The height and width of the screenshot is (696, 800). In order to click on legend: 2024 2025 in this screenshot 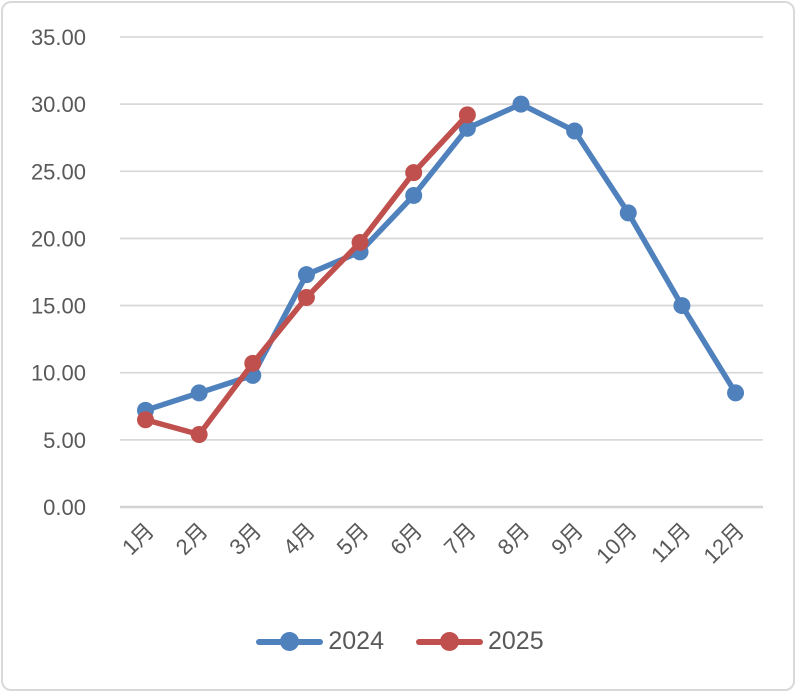, I will do `click(400, 641)`.